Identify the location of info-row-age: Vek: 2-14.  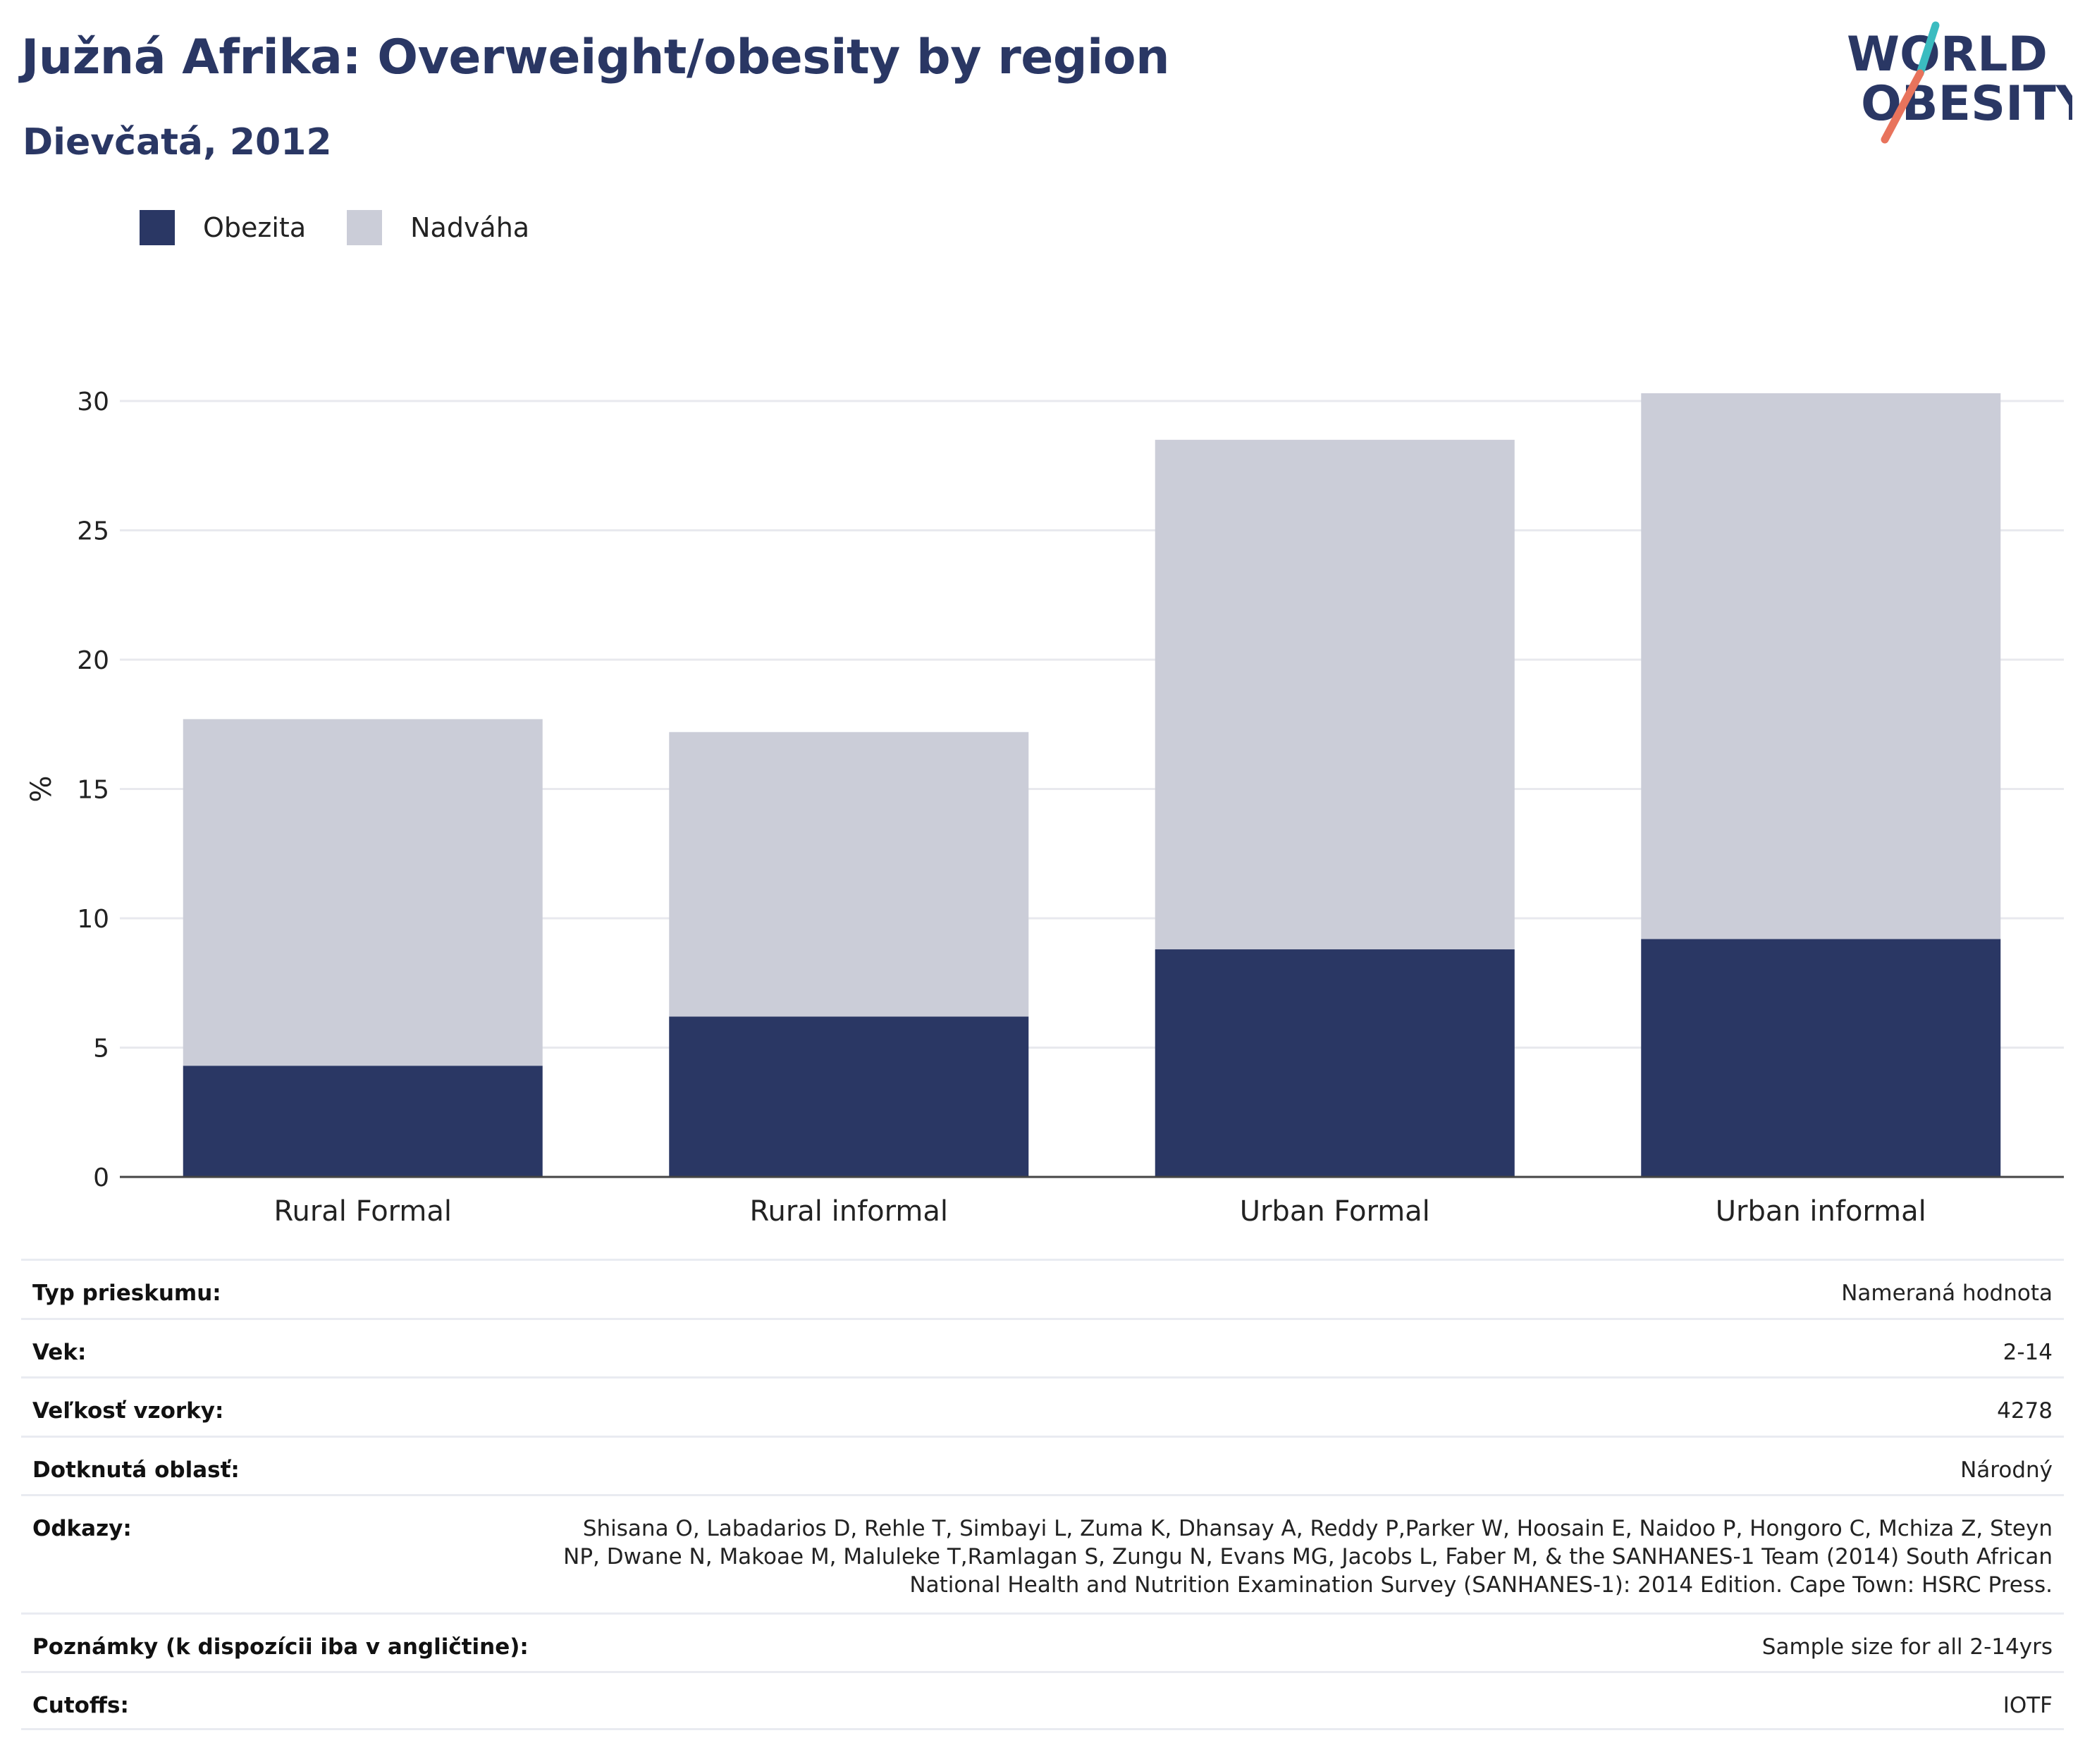
(1042, 1347).